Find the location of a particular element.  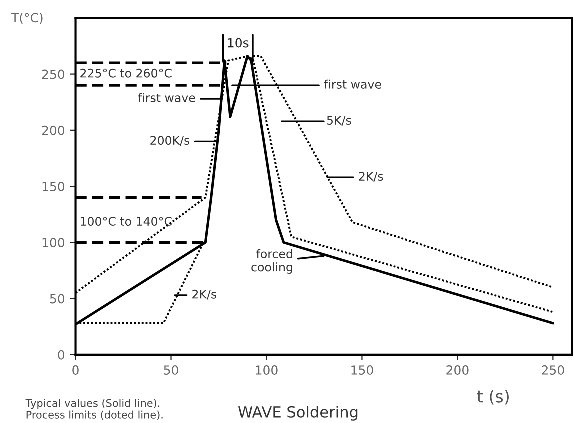

x-axis-title: t (s) is located at coordinates (493, 397).